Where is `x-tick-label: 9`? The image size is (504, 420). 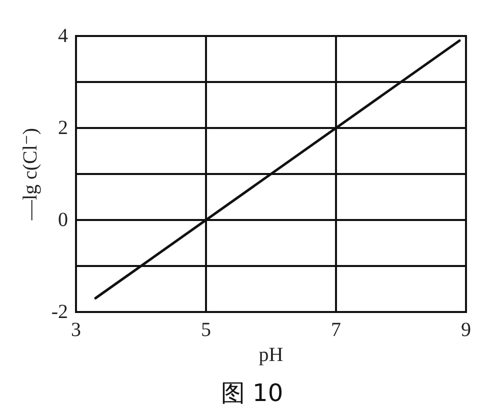 x-tick-label: 9 is located at coordinates (466, 330).